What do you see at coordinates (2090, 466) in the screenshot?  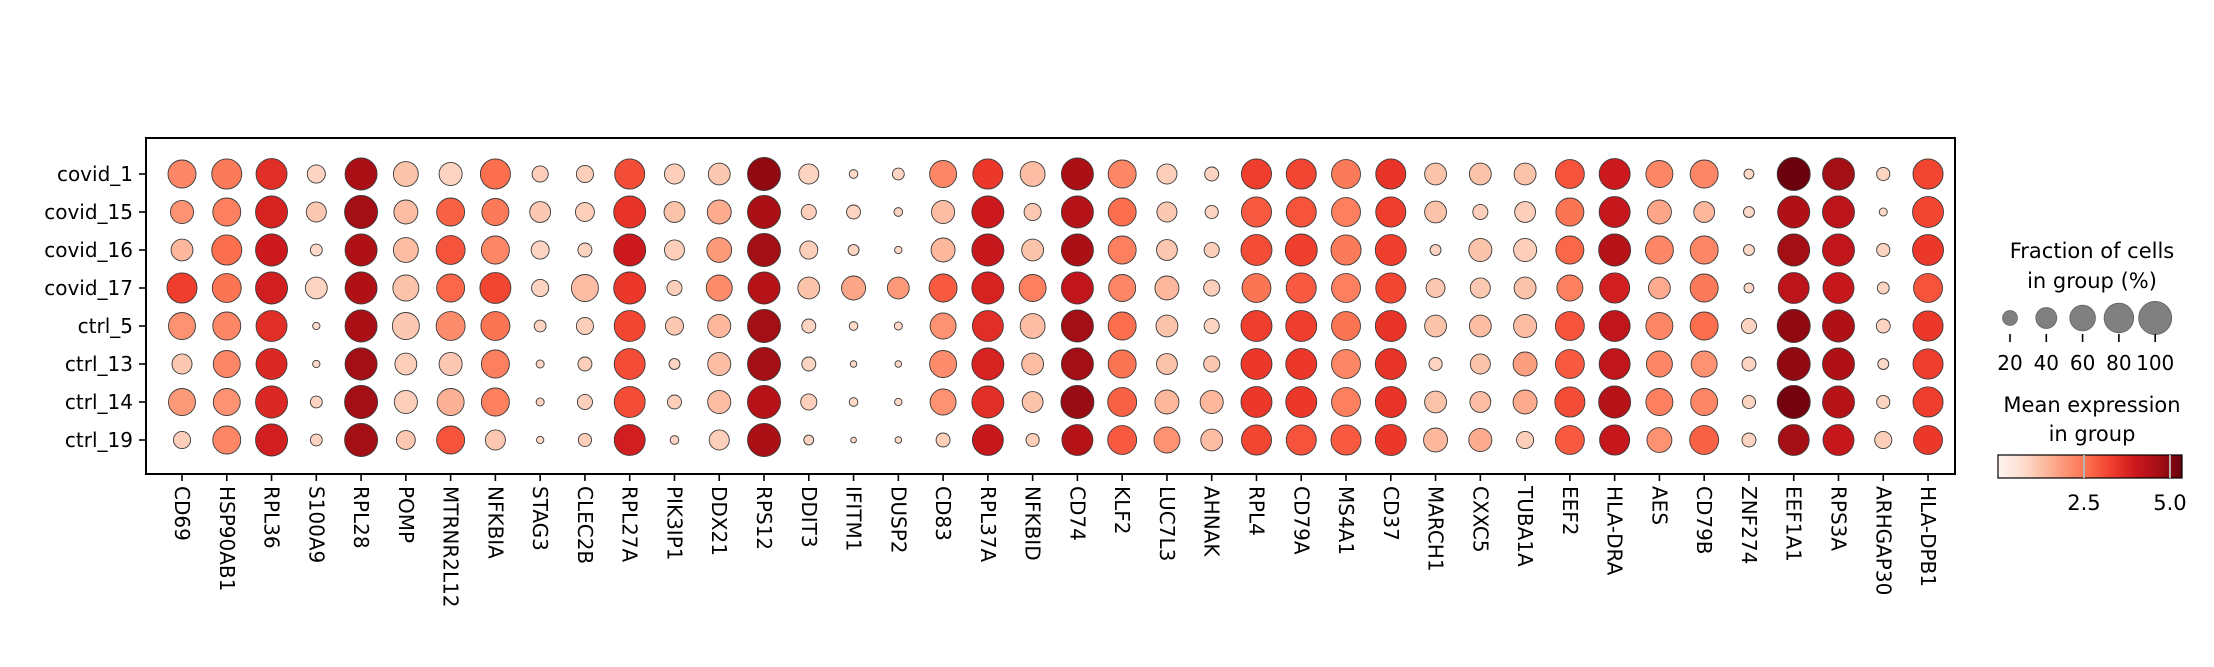 I see `colorbar` at bounding box center [2090, 466].